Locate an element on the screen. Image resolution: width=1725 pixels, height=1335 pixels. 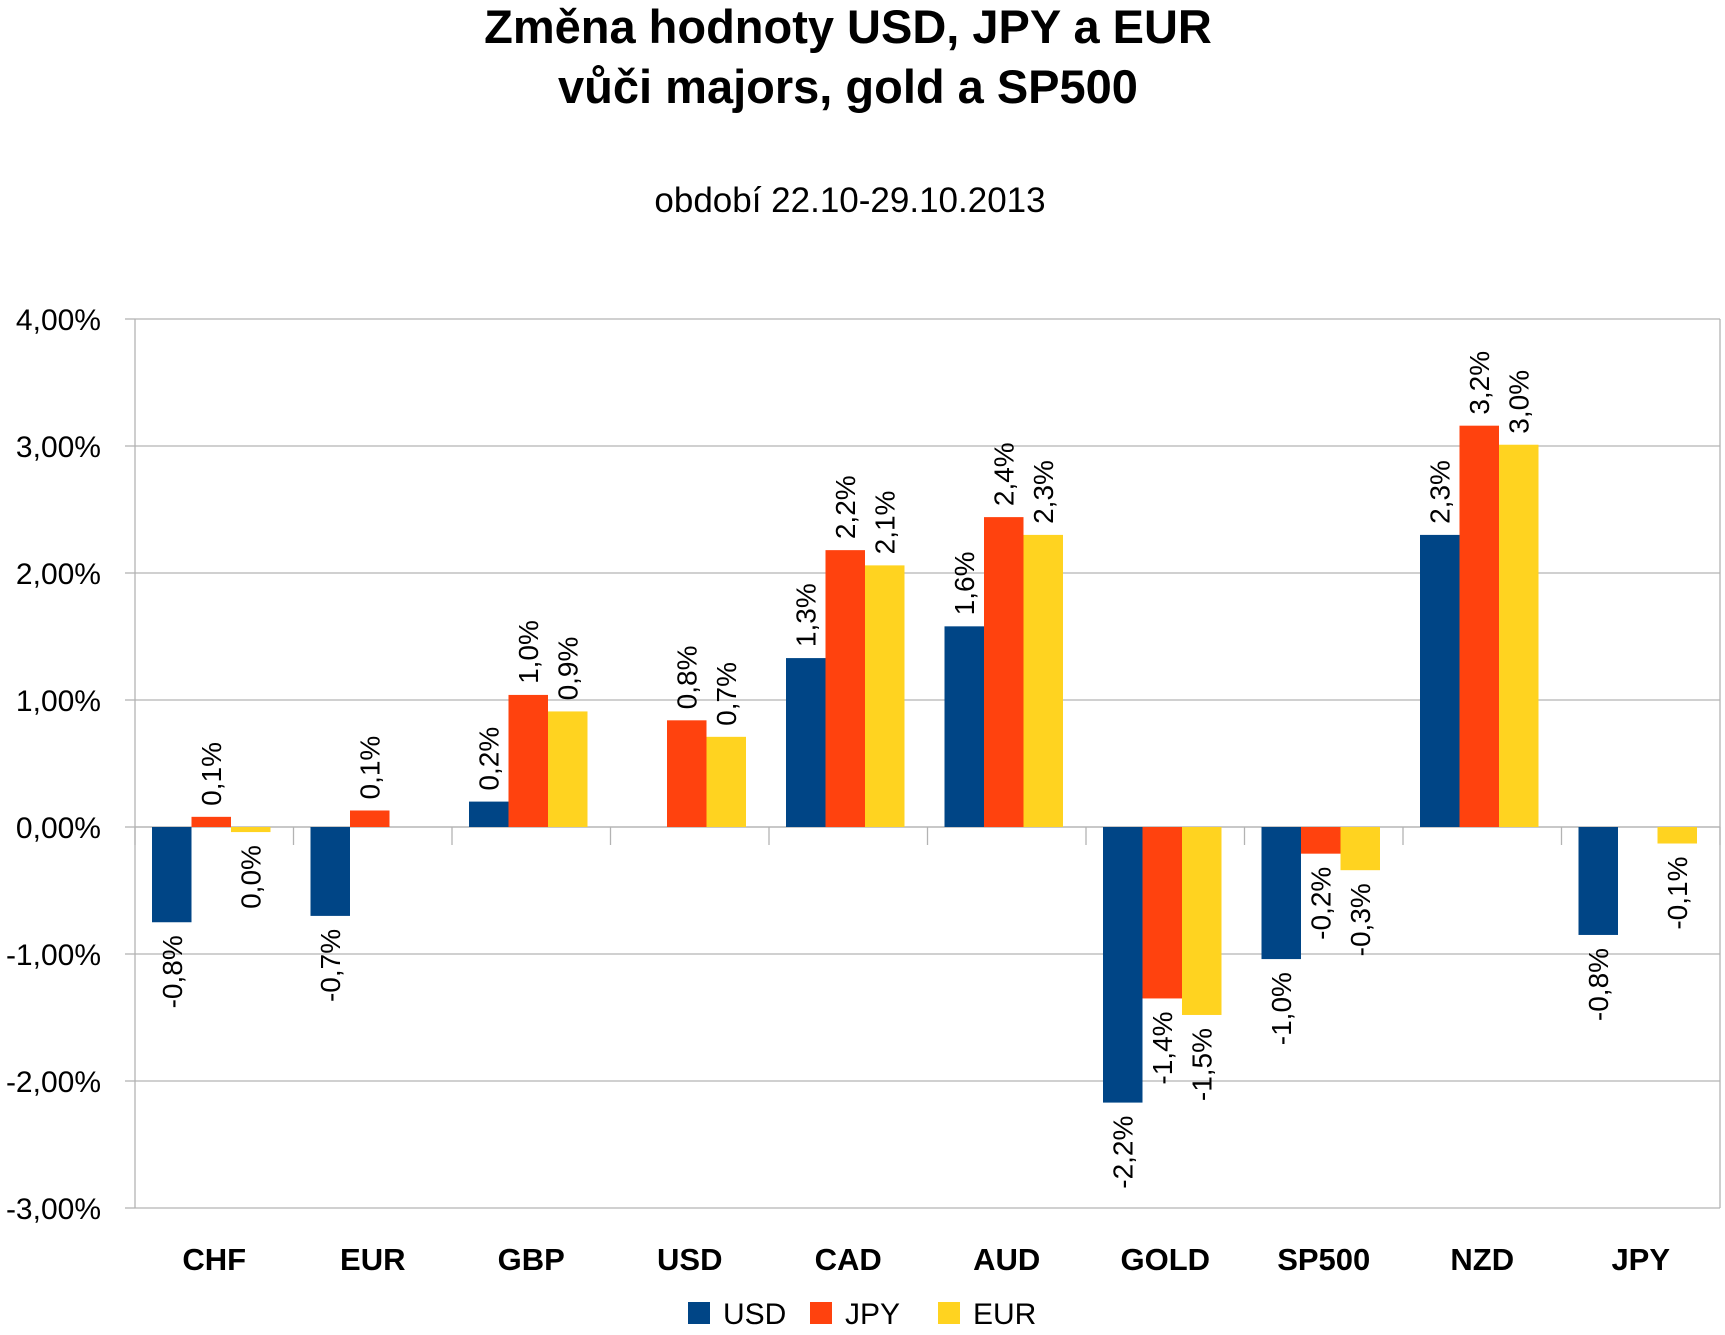
data-label: -1,0% is located at coordinates (1281, 1008).